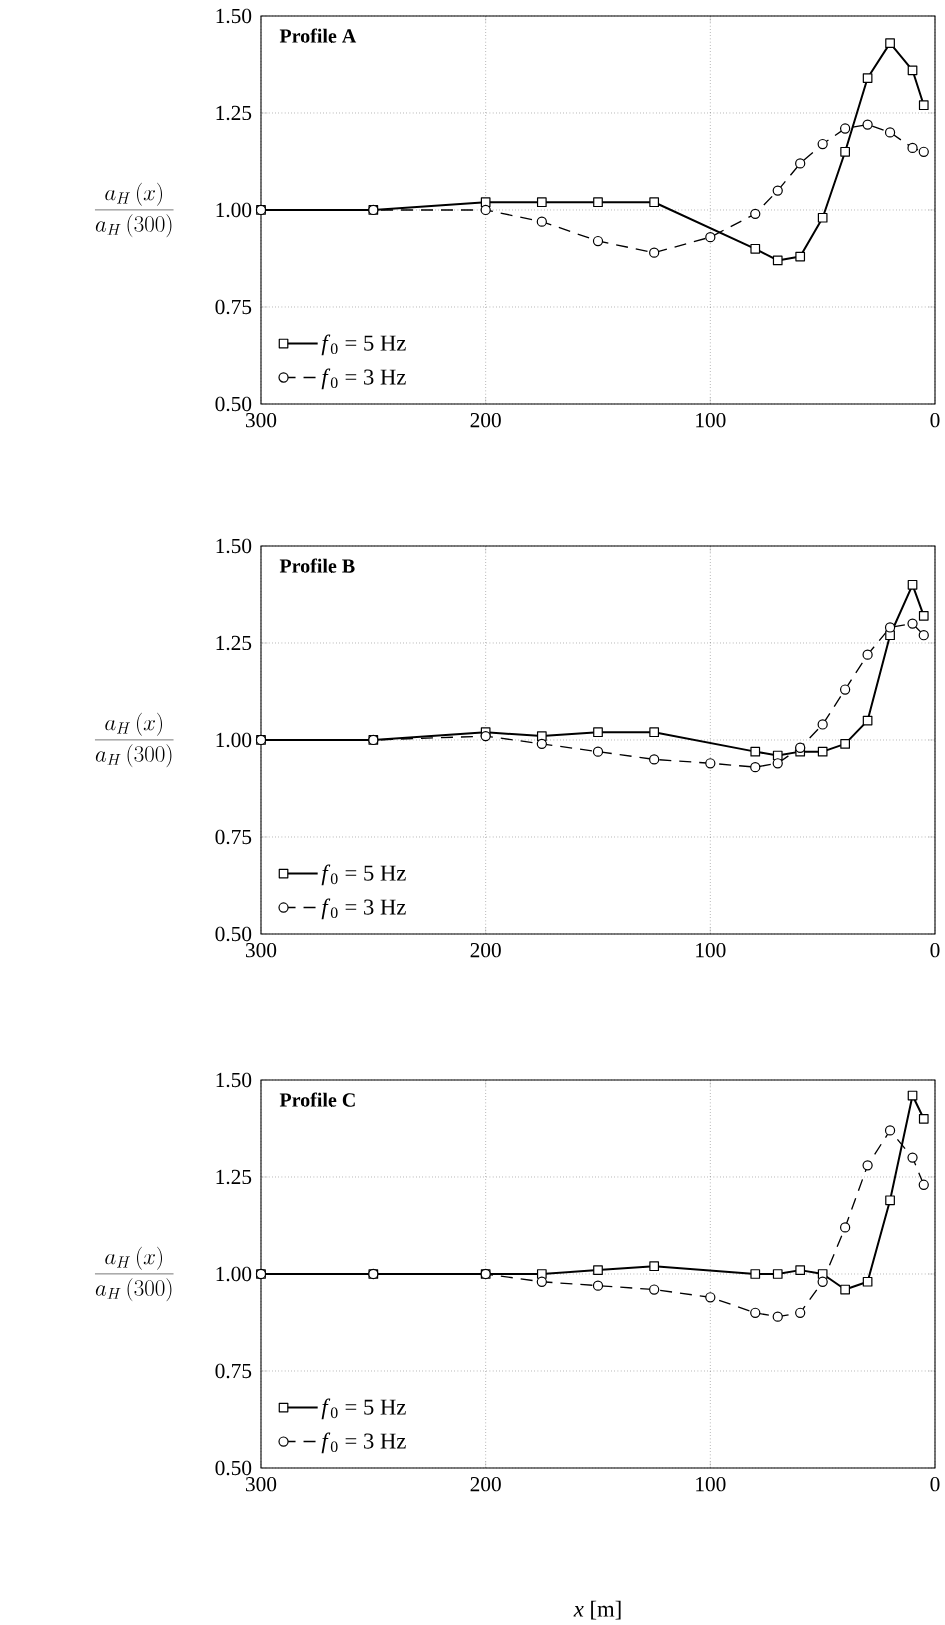 This screenshot has width=945, height=1625. Describe the element at coordinates (318, 35) in the screenshot. I see `chart-title: Profile A` at that location.